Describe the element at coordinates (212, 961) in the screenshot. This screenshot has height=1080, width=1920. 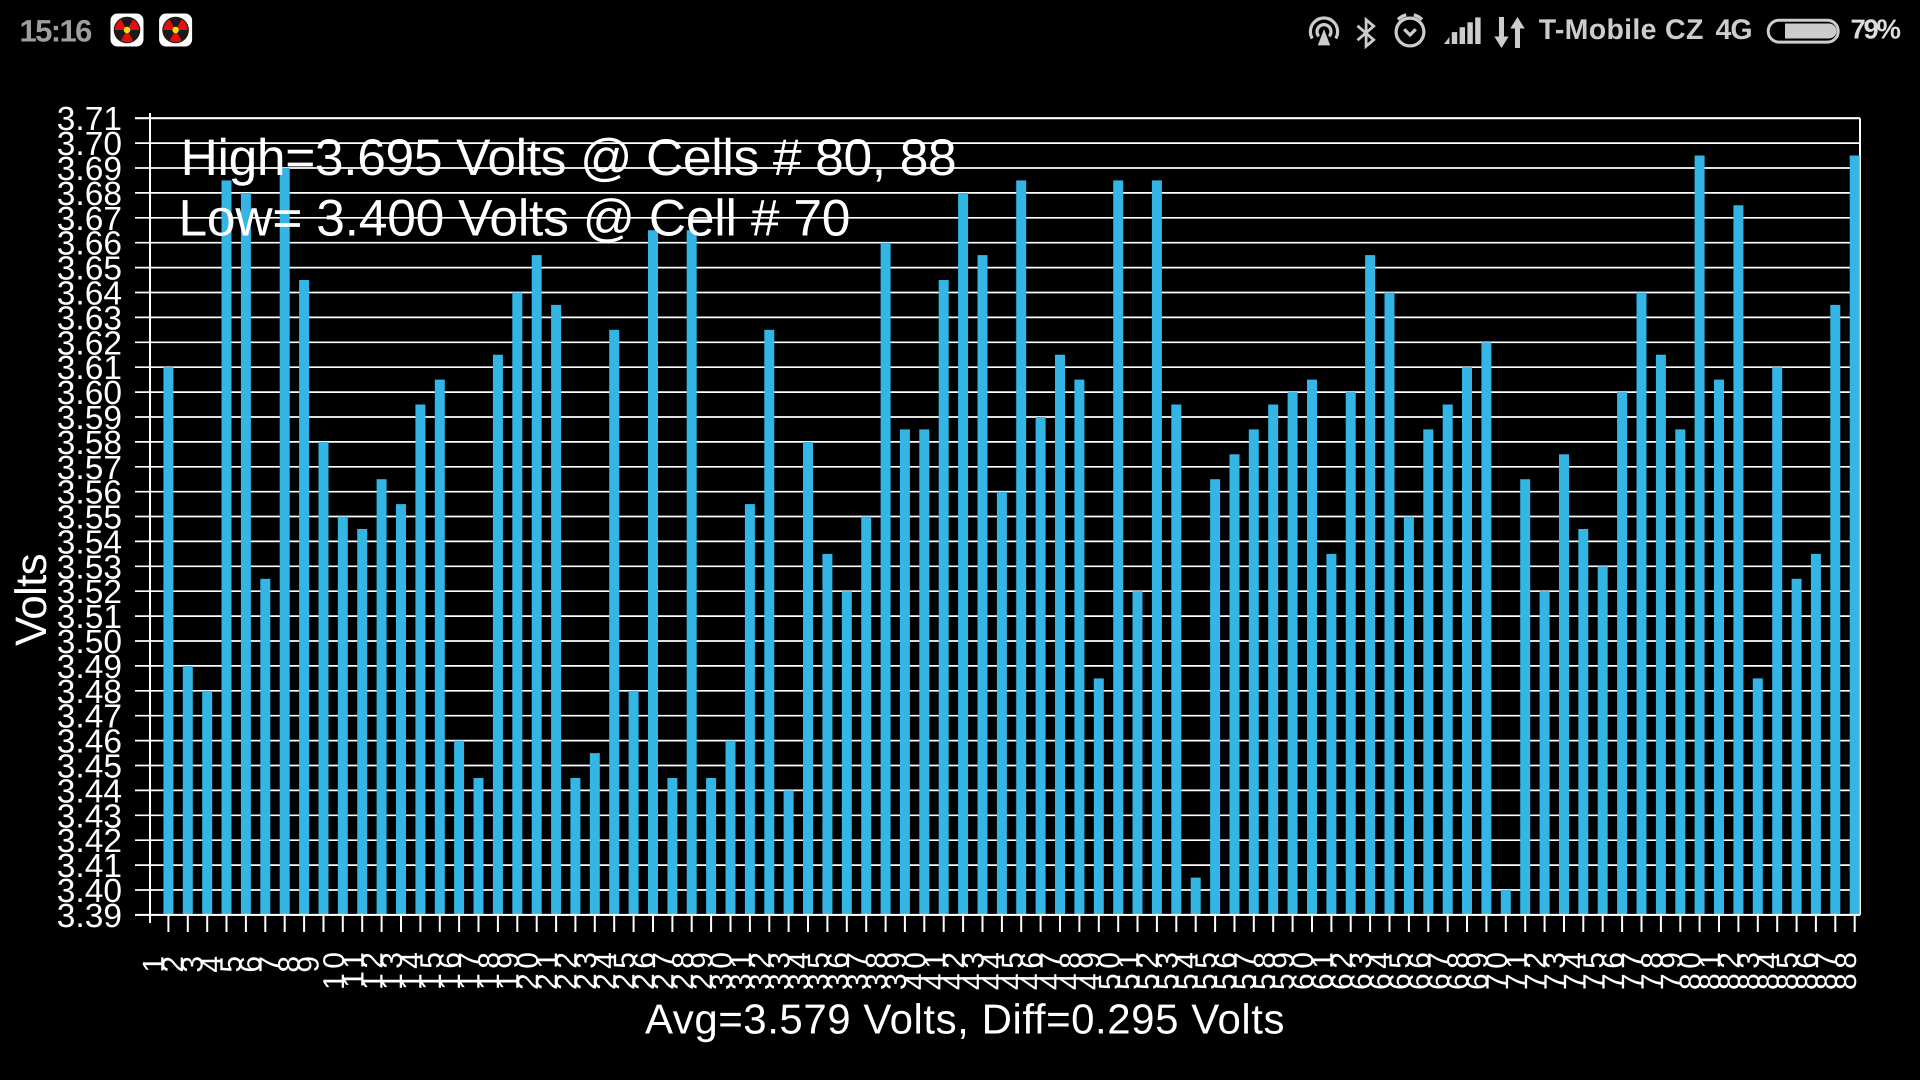
I see `svg-text: 4` at that location.